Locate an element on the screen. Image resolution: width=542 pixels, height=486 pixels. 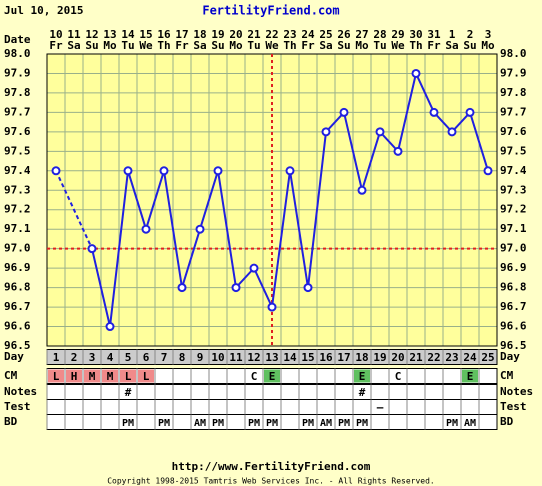
date-label: 18 is located at coordinates (199, 34).